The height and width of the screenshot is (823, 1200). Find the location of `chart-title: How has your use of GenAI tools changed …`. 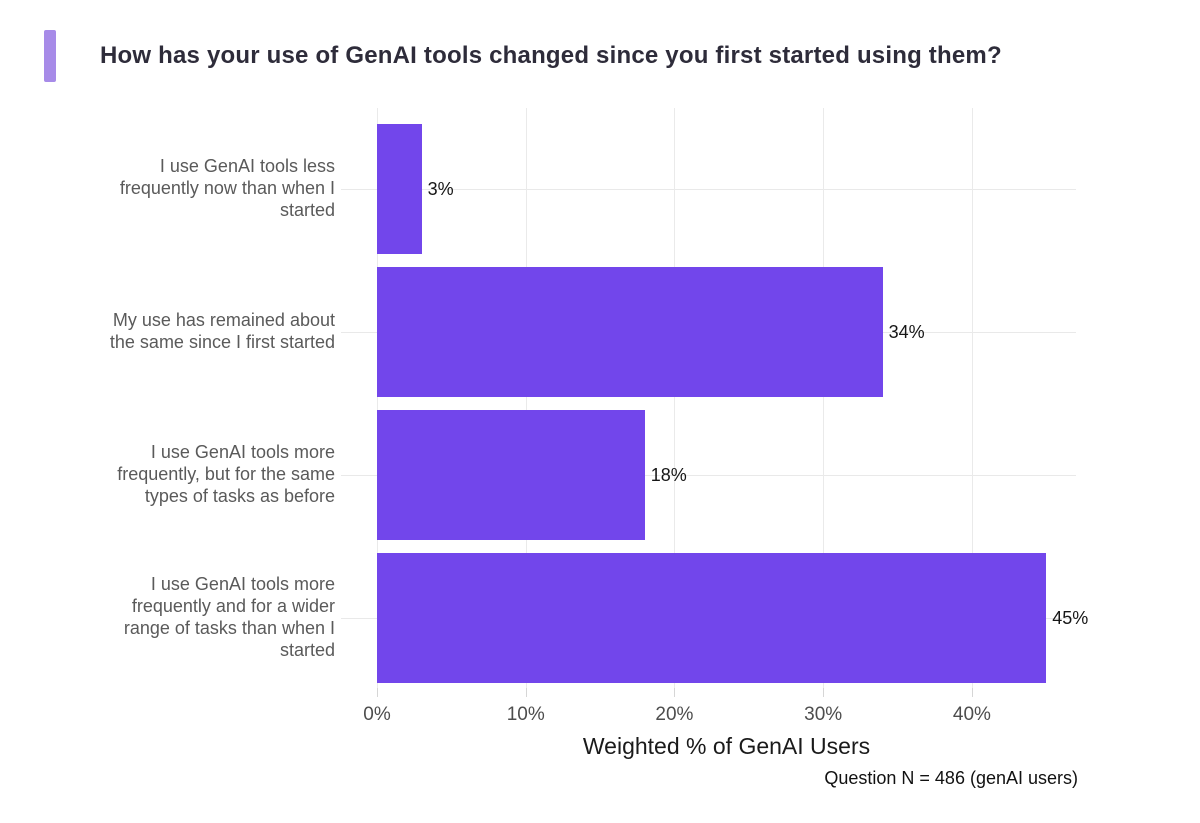

chart-title: How has your use of GenAI tools changed … is located at coordinates (551, 55).